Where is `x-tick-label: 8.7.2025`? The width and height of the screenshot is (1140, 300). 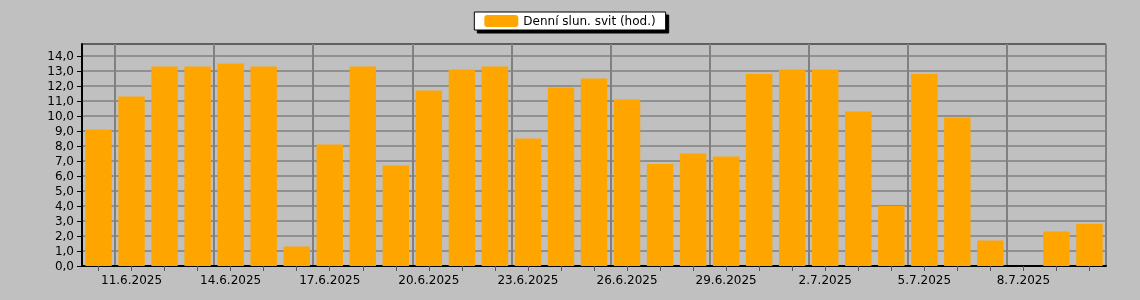
x-tick-label: 8.7.2025 is located at coordinates (1023, 280).